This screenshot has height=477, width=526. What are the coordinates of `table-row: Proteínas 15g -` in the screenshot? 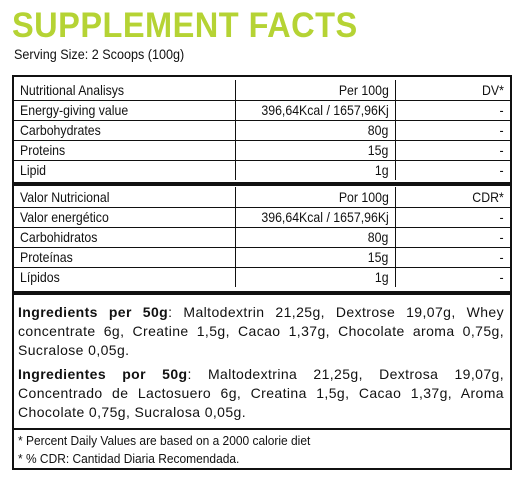 It's located at (262, 256).